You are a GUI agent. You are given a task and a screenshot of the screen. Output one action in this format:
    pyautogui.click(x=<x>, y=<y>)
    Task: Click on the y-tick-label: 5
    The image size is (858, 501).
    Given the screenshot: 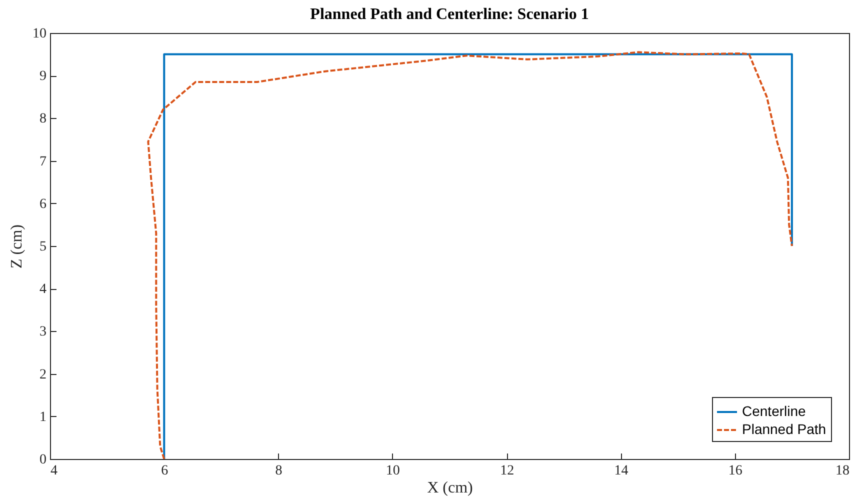 What is the action you would take?
    pyautogui.click(x=43, y=247)
    